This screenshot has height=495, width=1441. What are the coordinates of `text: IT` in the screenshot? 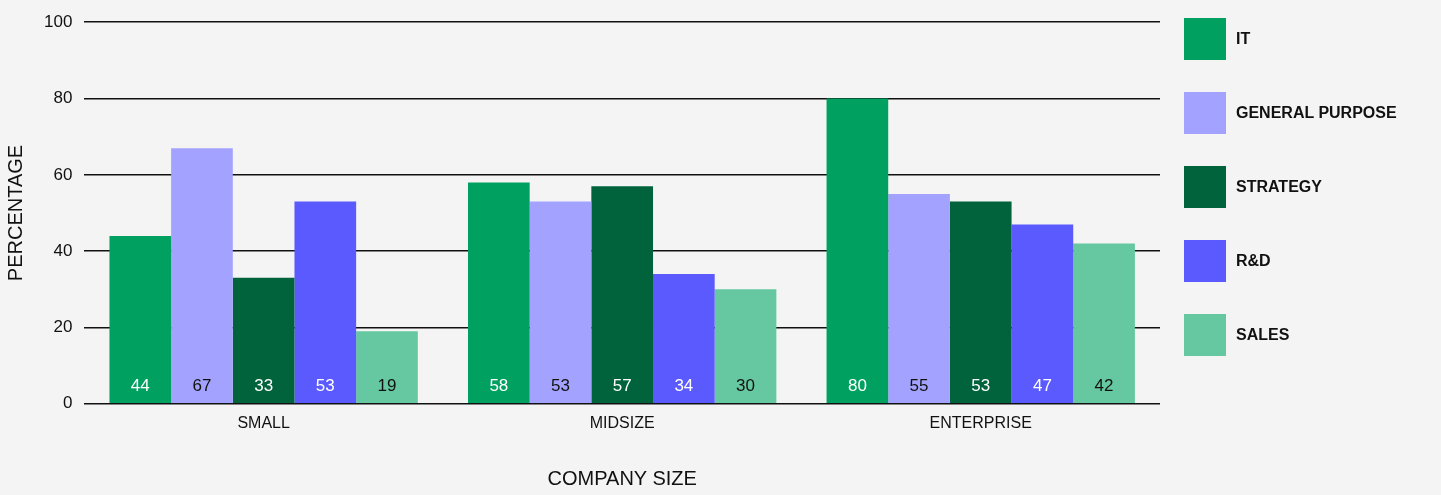 It's located at (1243, 39).